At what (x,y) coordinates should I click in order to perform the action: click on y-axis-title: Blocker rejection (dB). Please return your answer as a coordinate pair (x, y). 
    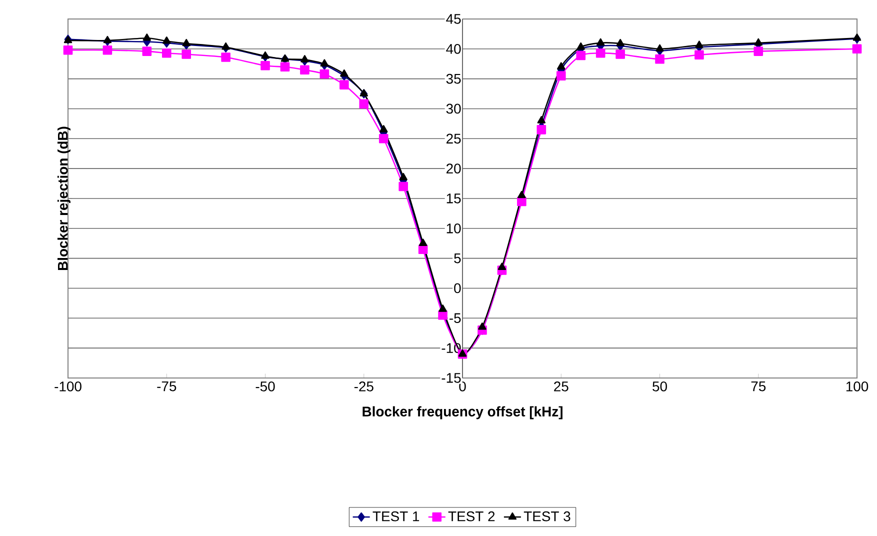
    Looking at the image, I should click on (63, 198).